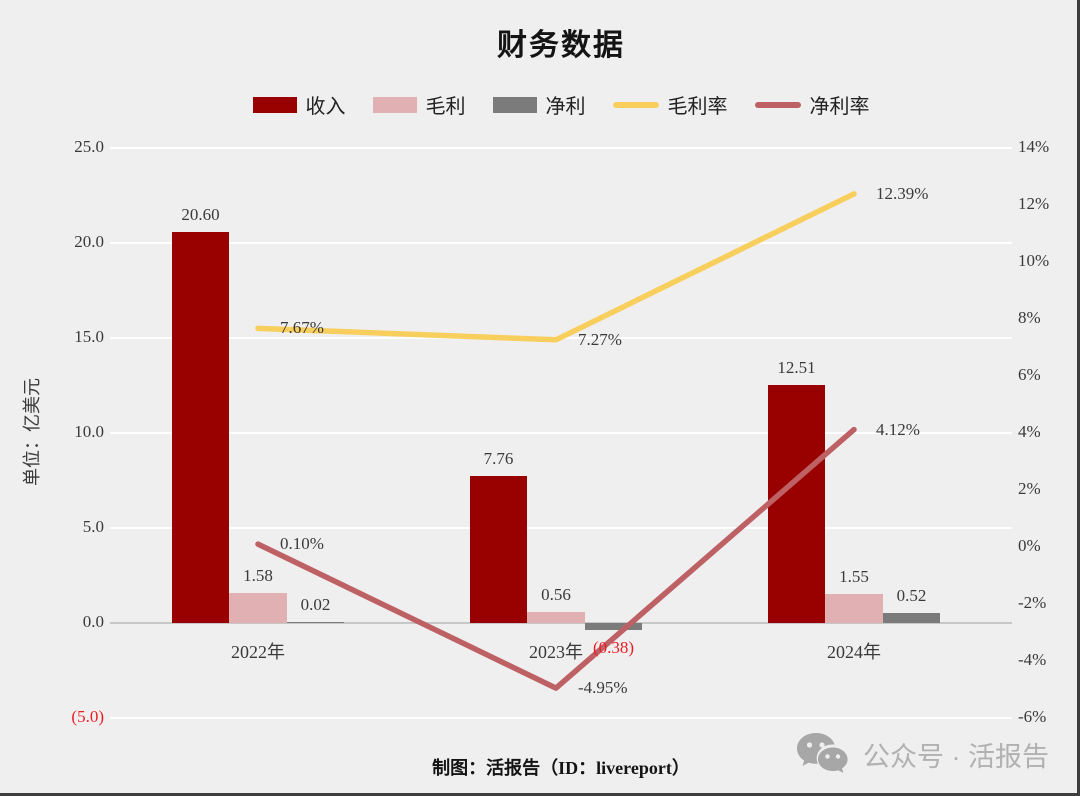  Describe the element at coordinates (1029, 374) in the screenshot. I see `right-axis-tick-label: 6%` at that location.